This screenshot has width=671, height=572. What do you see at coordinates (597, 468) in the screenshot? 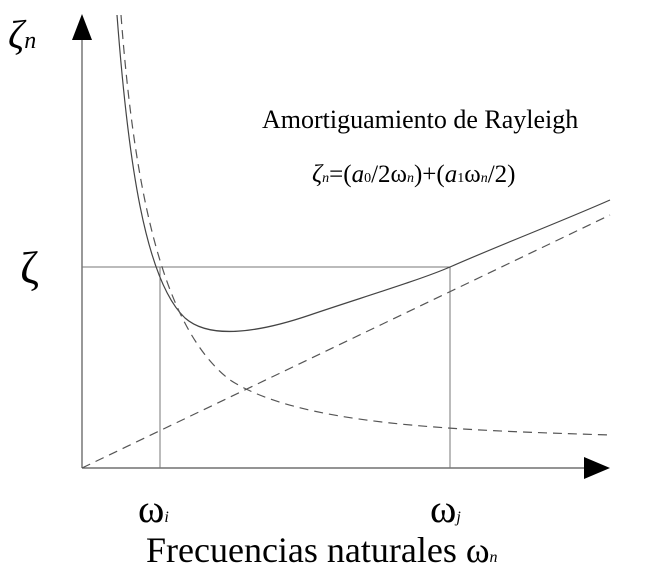
I see `x-arrow` at bounding box center [597, 468].